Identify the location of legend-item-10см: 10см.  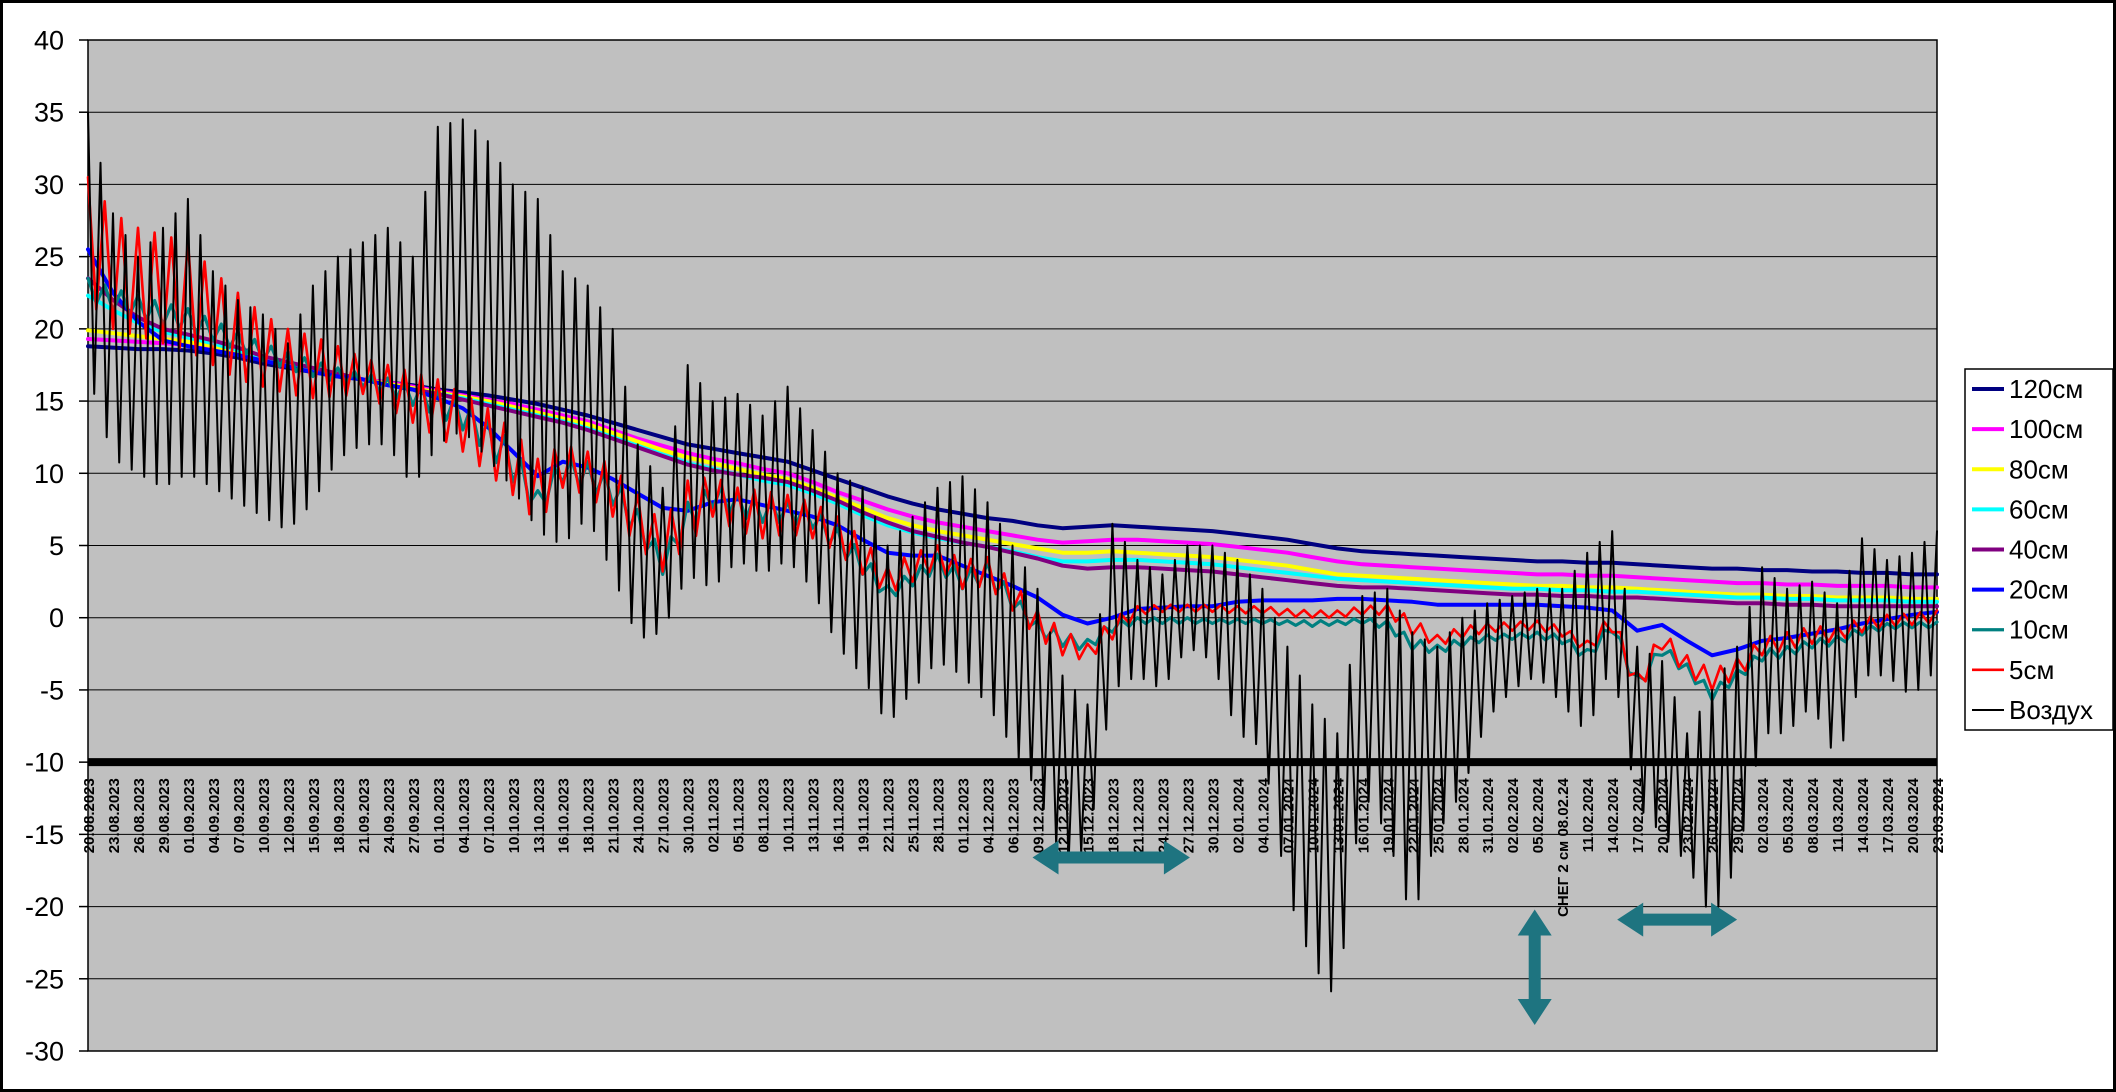
(2020, 630).